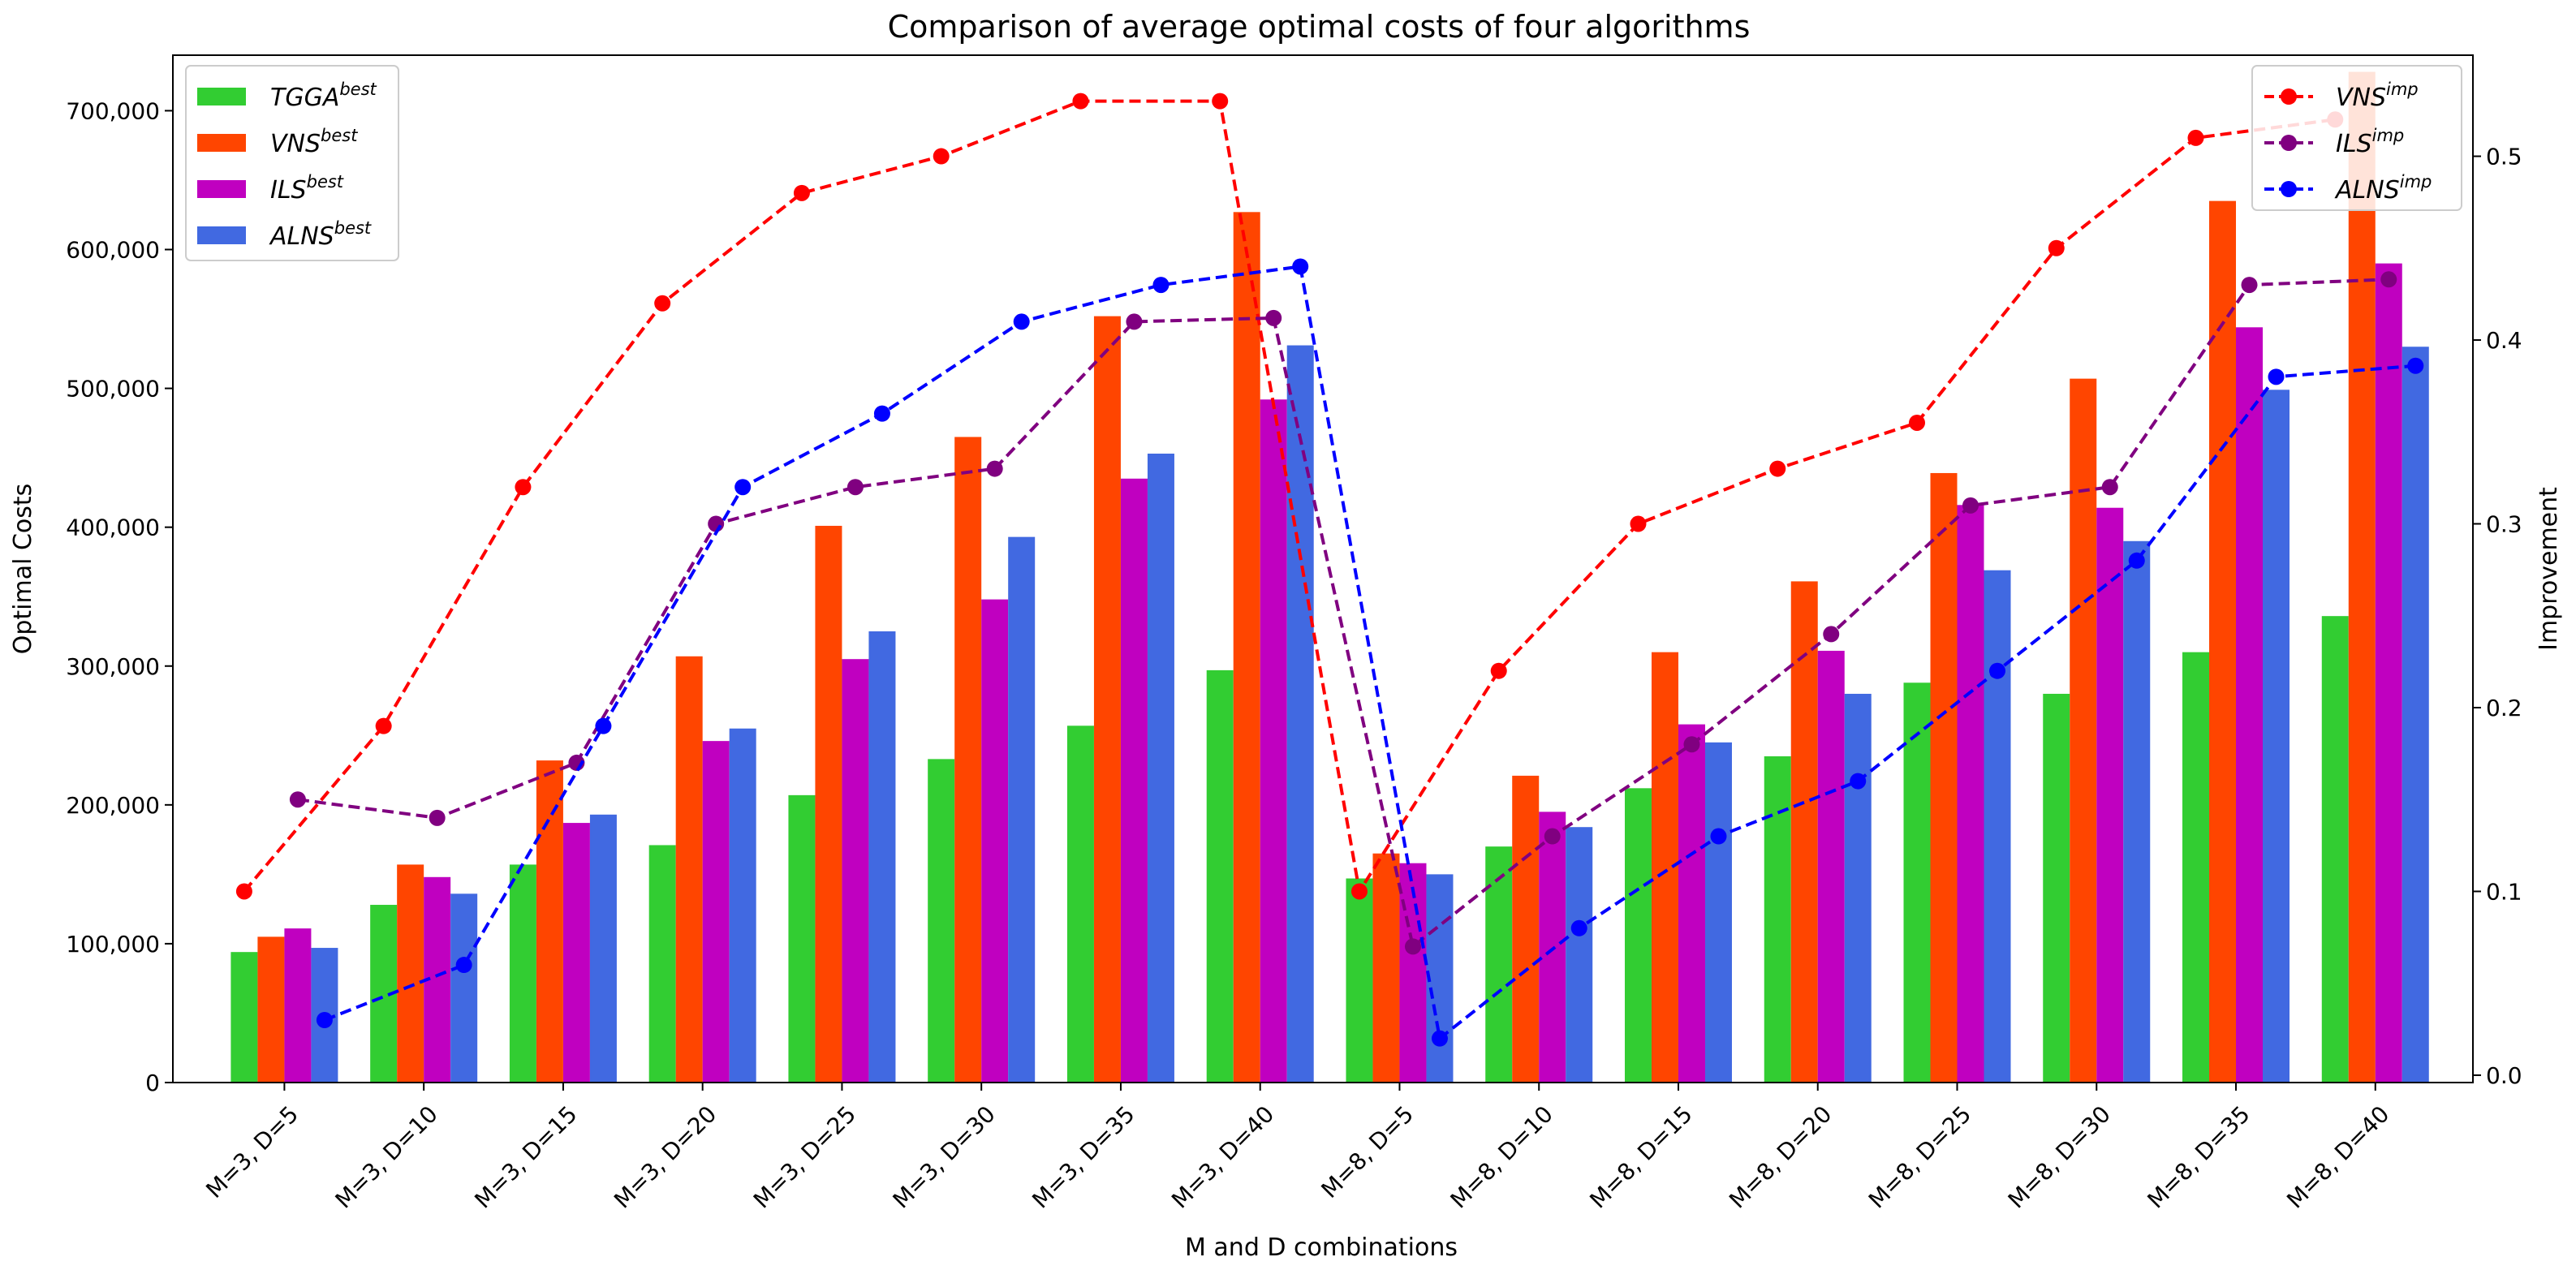 This screenshot has height=1270, width=2576. What do you see at coordinates (113, 944) in the screenshot?
I see `y-tick-label: 100,000` at bounding box center [113, 944].